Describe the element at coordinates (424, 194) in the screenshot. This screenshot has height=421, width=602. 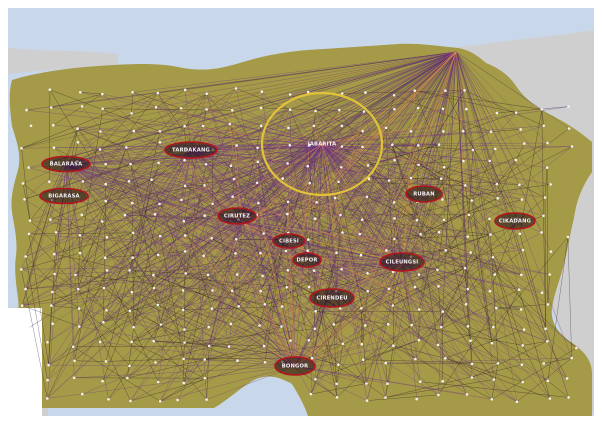
I see `place-marker-ruban: RUBAN` at that location.